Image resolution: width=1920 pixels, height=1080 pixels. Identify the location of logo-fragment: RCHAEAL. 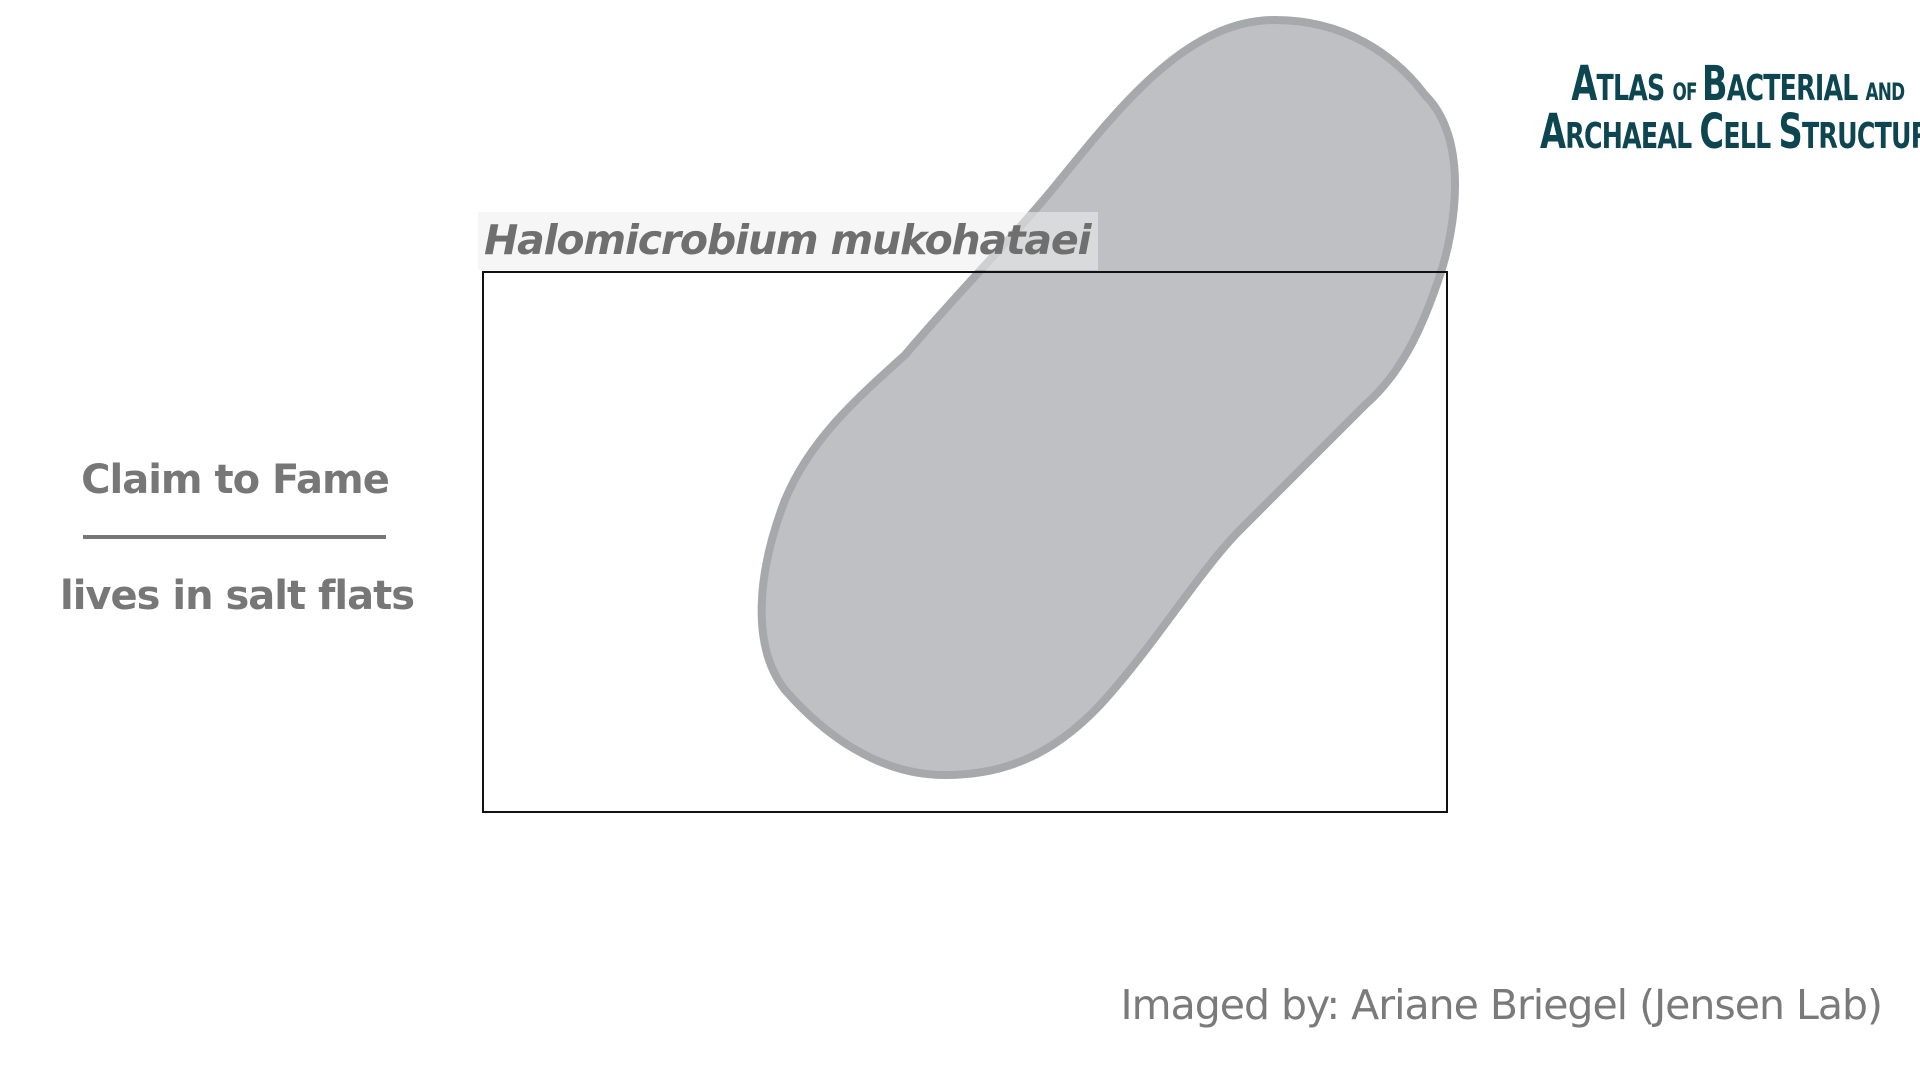
(1632, 136).